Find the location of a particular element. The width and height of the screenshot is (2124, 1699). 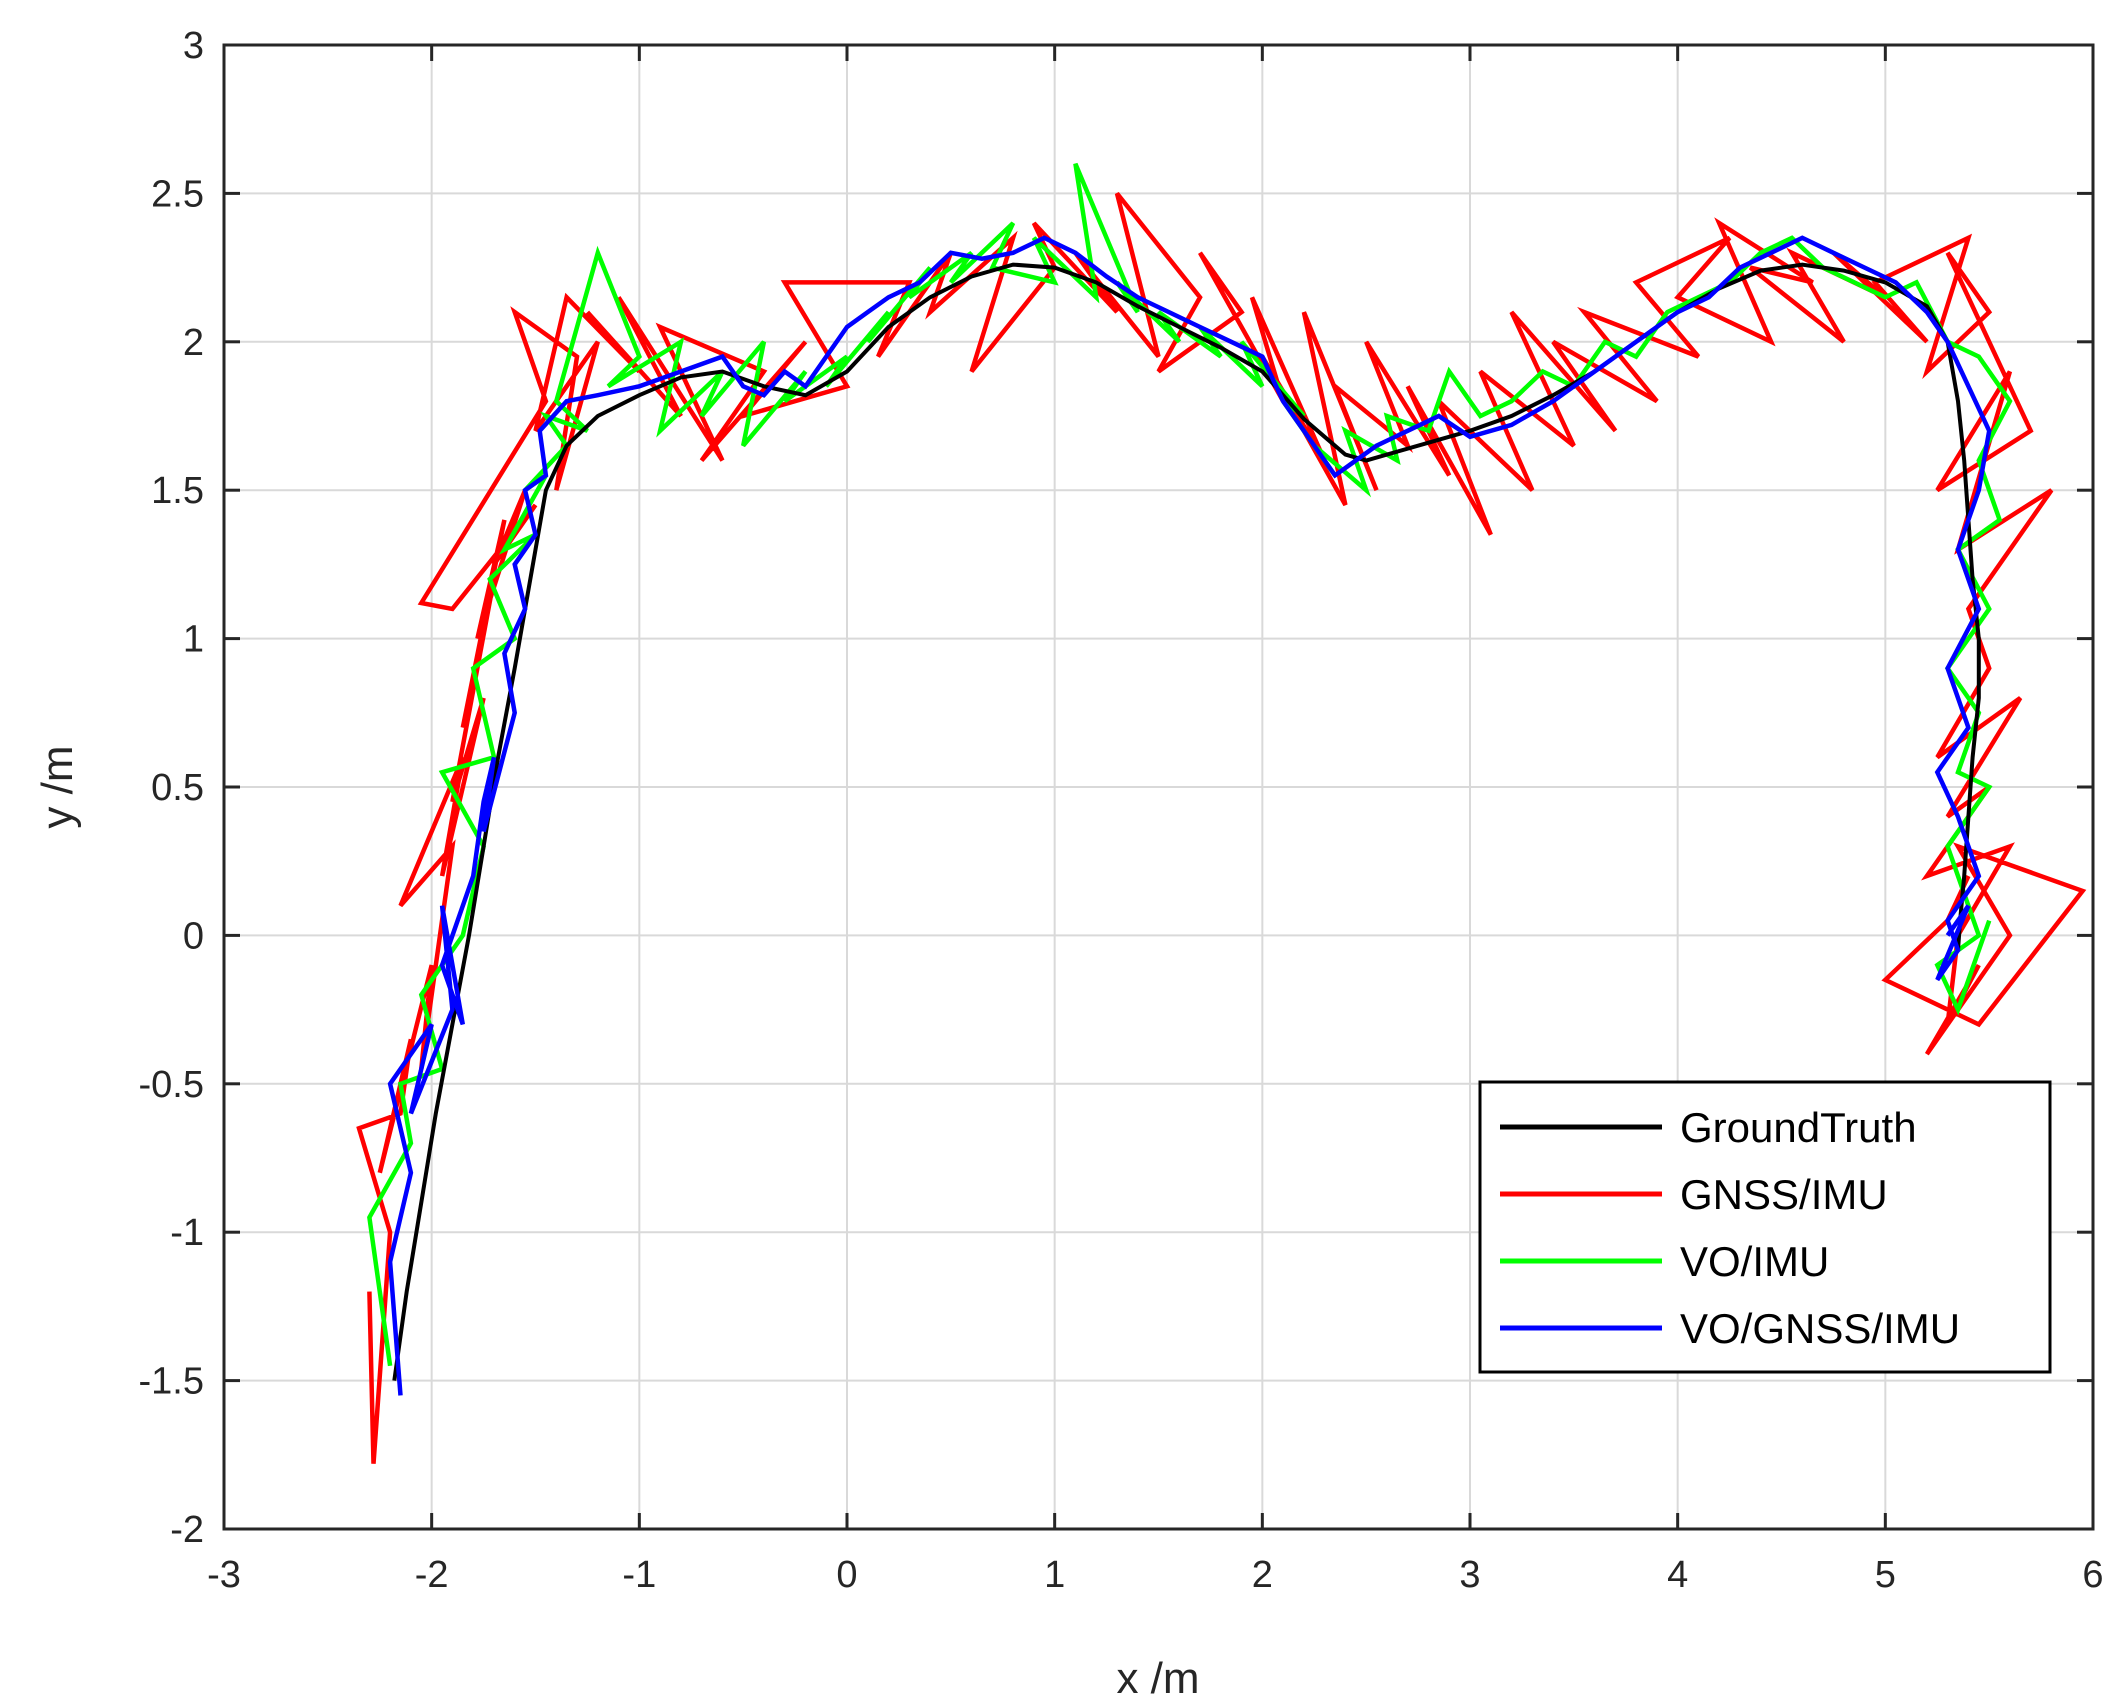

x-tick-label: 0 is located at coordinates (846, 1575).